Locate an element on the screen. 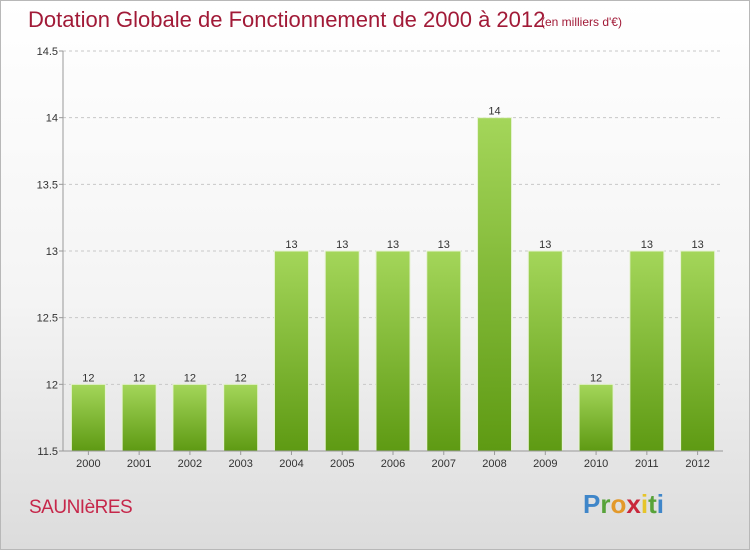 The height and width of the screenshot is (551, 750). logo-letter: P is located at coordinates (592, 504).